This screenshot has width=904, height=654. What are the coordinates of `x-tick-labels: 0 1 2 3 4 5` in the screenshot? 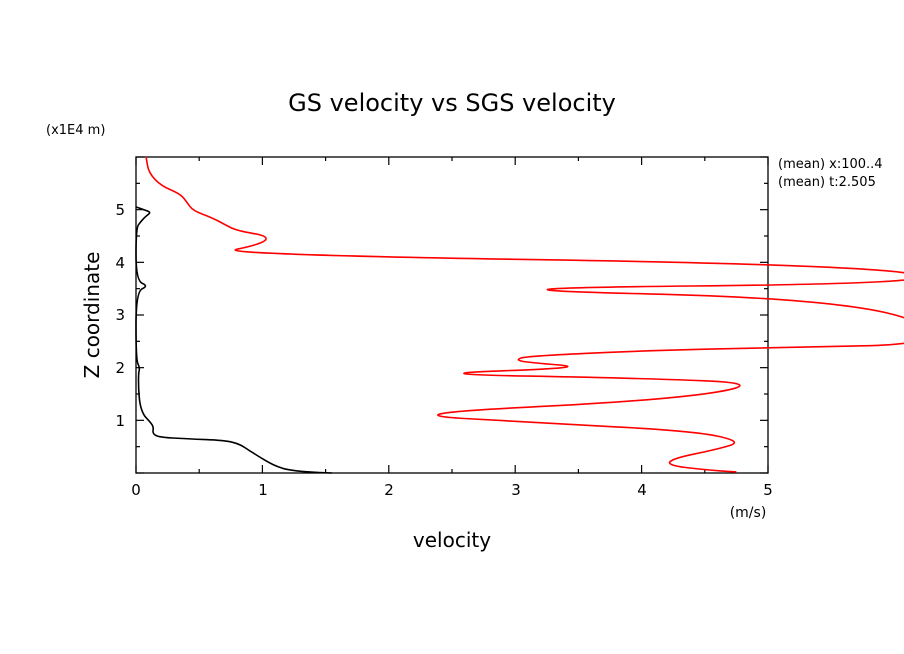 It's located at (452, 490).